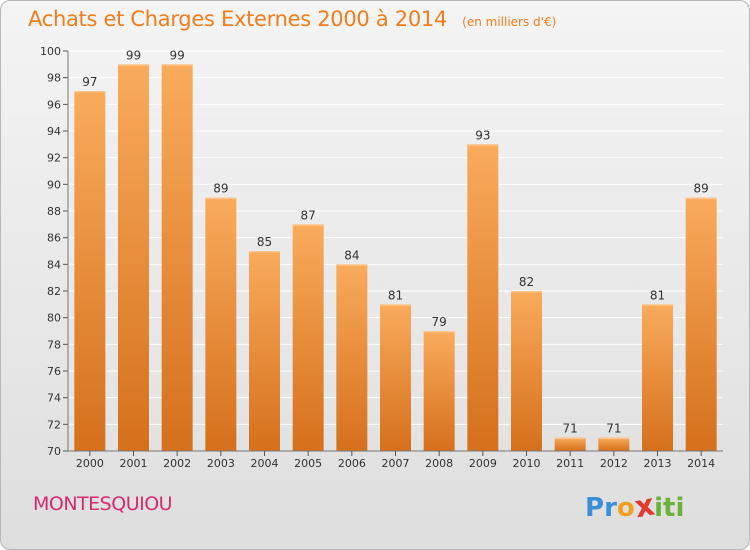  I want to click on bar-2009, so click(483, 298).